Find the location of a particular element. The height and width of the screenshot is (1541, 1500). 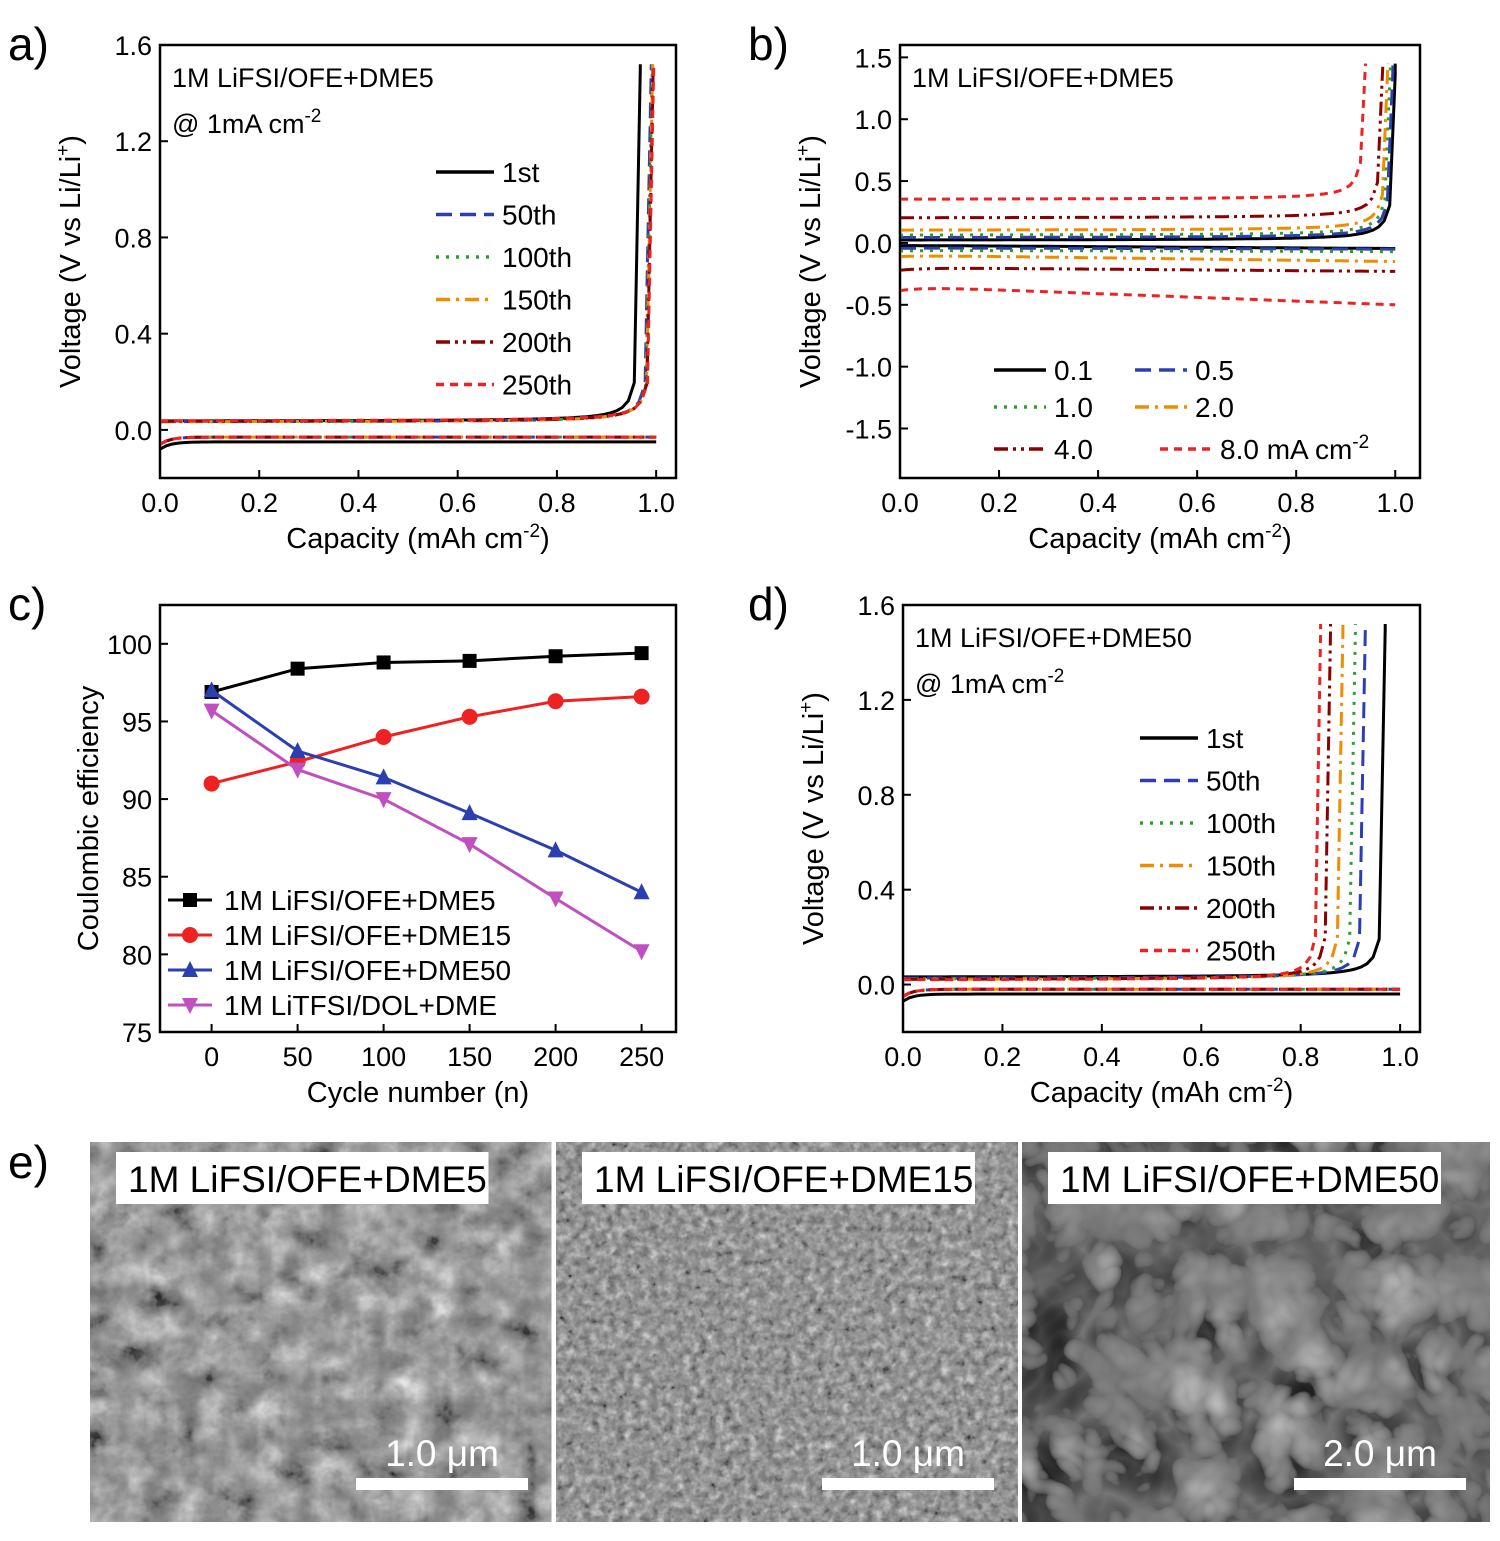

sem-label-text: 1M LiFSI/OFE+DME5 is located at coordinates (307, 1179).